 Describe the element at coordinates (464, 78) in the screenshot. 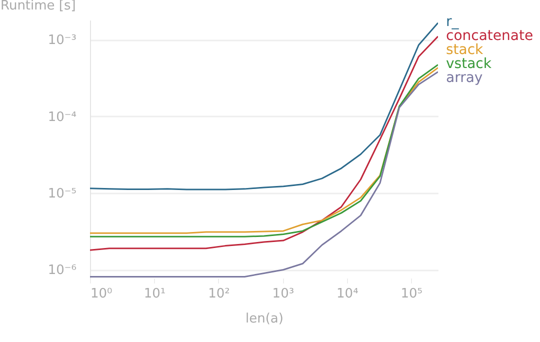

I see `series-label: array` at that location.